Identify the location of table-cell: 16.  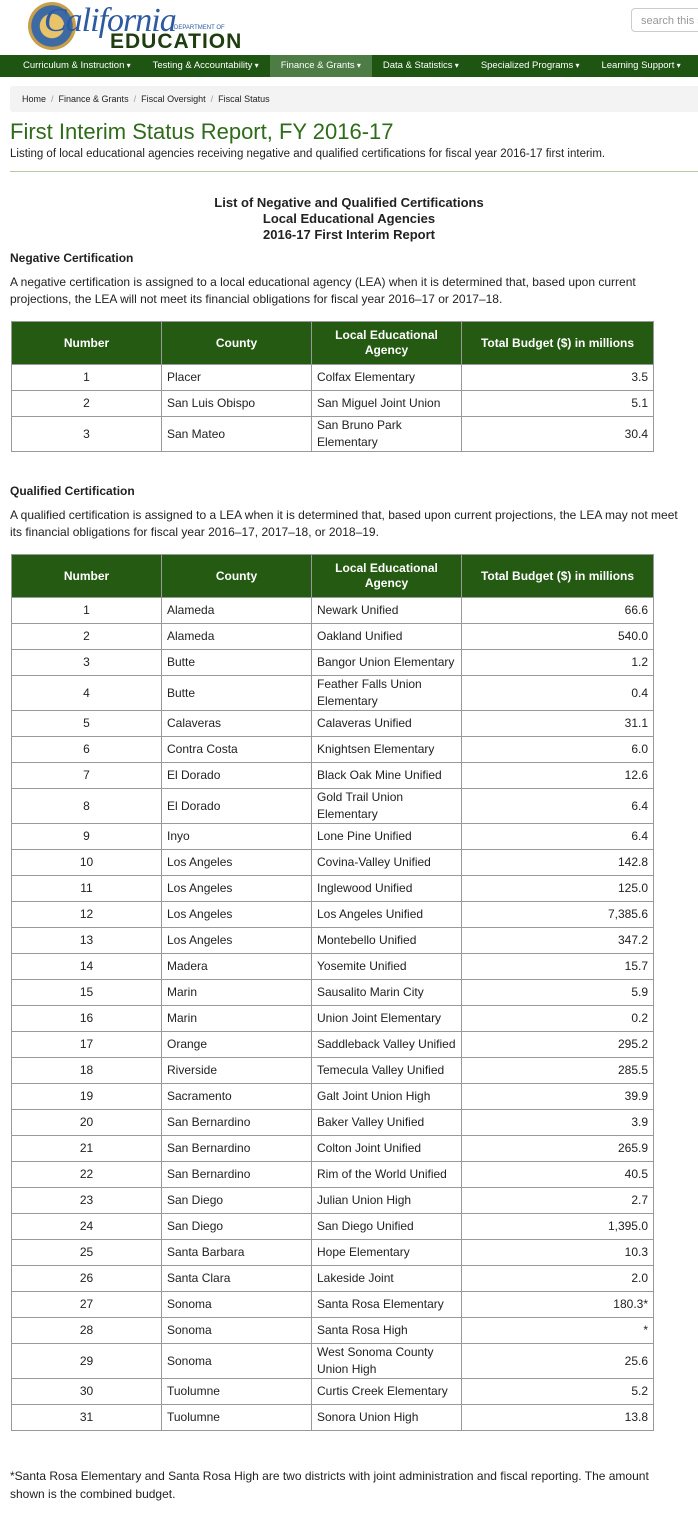
(86, 1018).